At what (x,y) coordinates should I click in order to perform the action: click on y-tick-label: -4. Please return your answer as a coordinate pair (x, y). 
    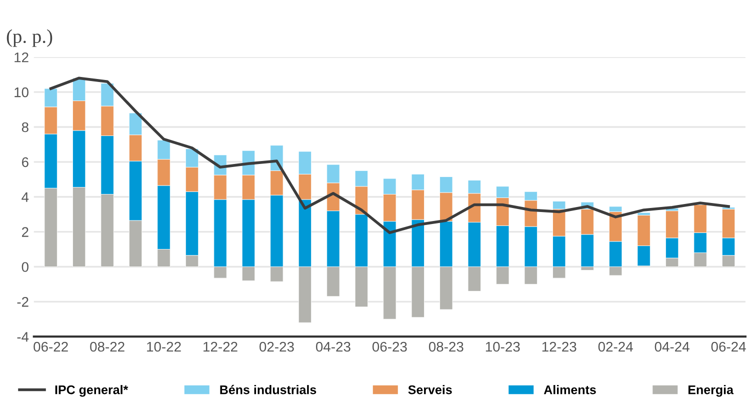
    Looking at the image, I should click on (23, 337).